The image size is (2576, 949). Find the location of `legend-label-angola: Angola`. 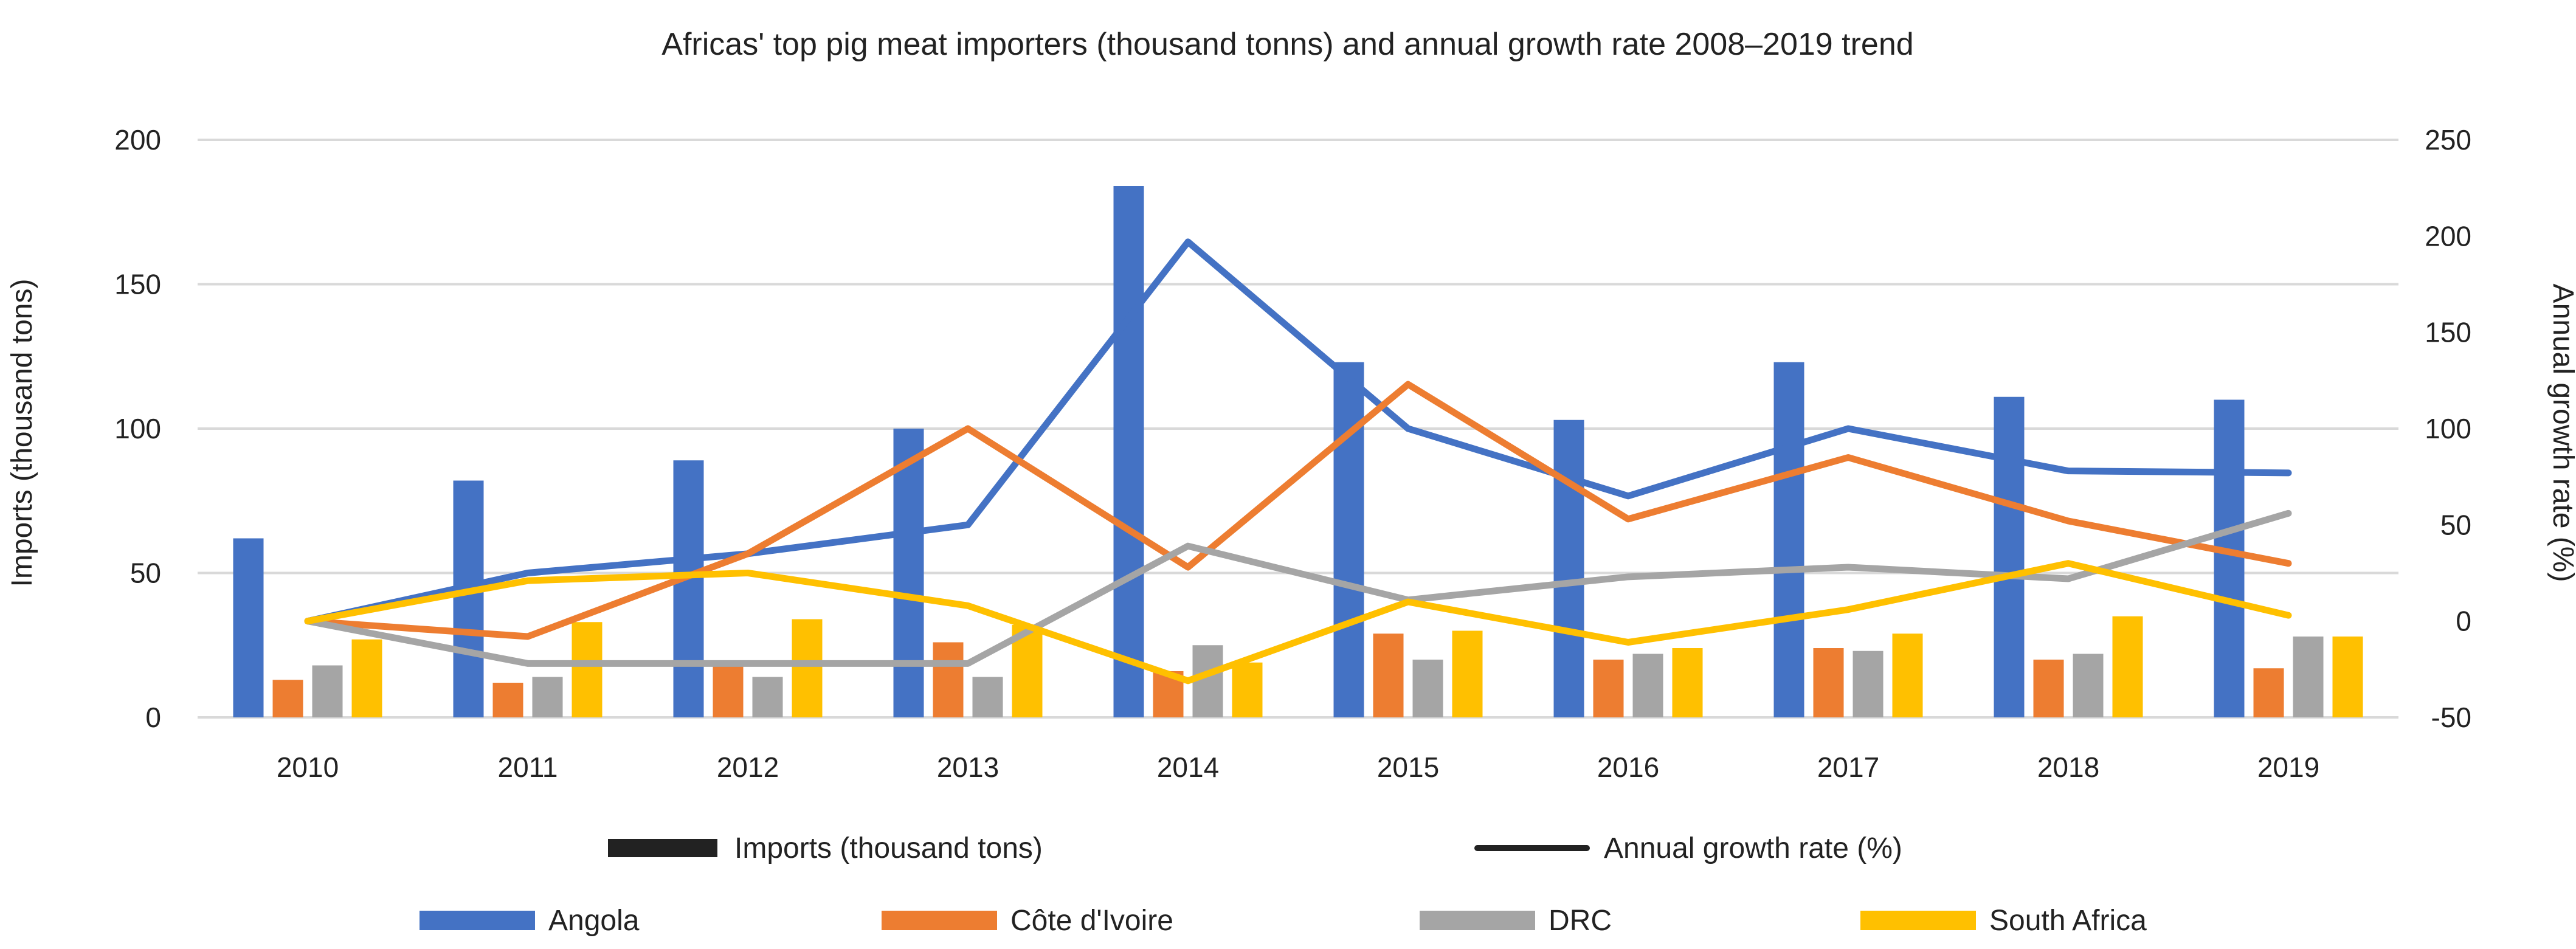

legend-label-angola: Angola is located at coordinates (594, 921).